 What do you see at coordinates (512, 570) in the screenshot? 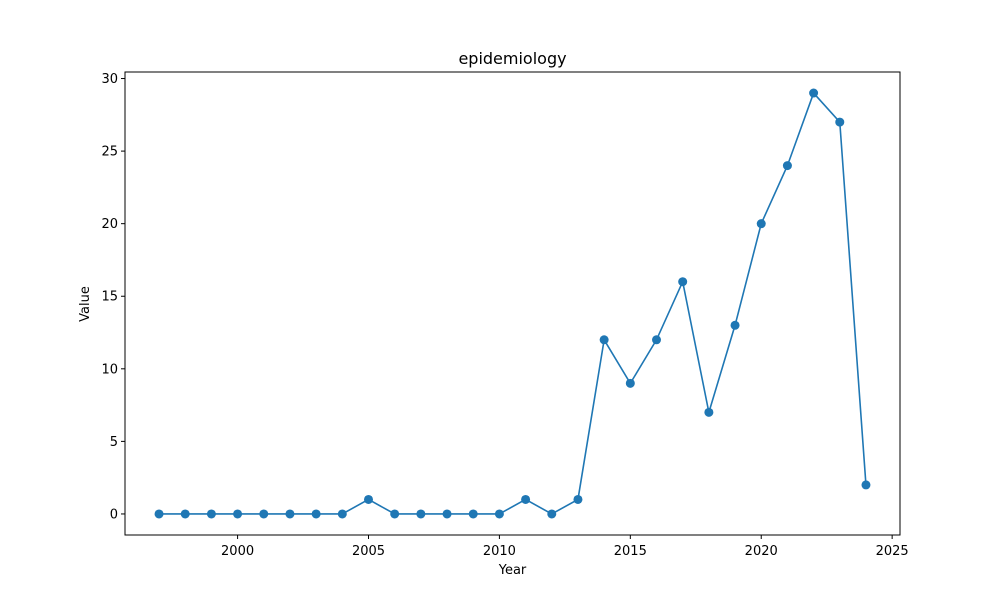
I see `x-axis-label: Year` at bounding box center [512, 570].